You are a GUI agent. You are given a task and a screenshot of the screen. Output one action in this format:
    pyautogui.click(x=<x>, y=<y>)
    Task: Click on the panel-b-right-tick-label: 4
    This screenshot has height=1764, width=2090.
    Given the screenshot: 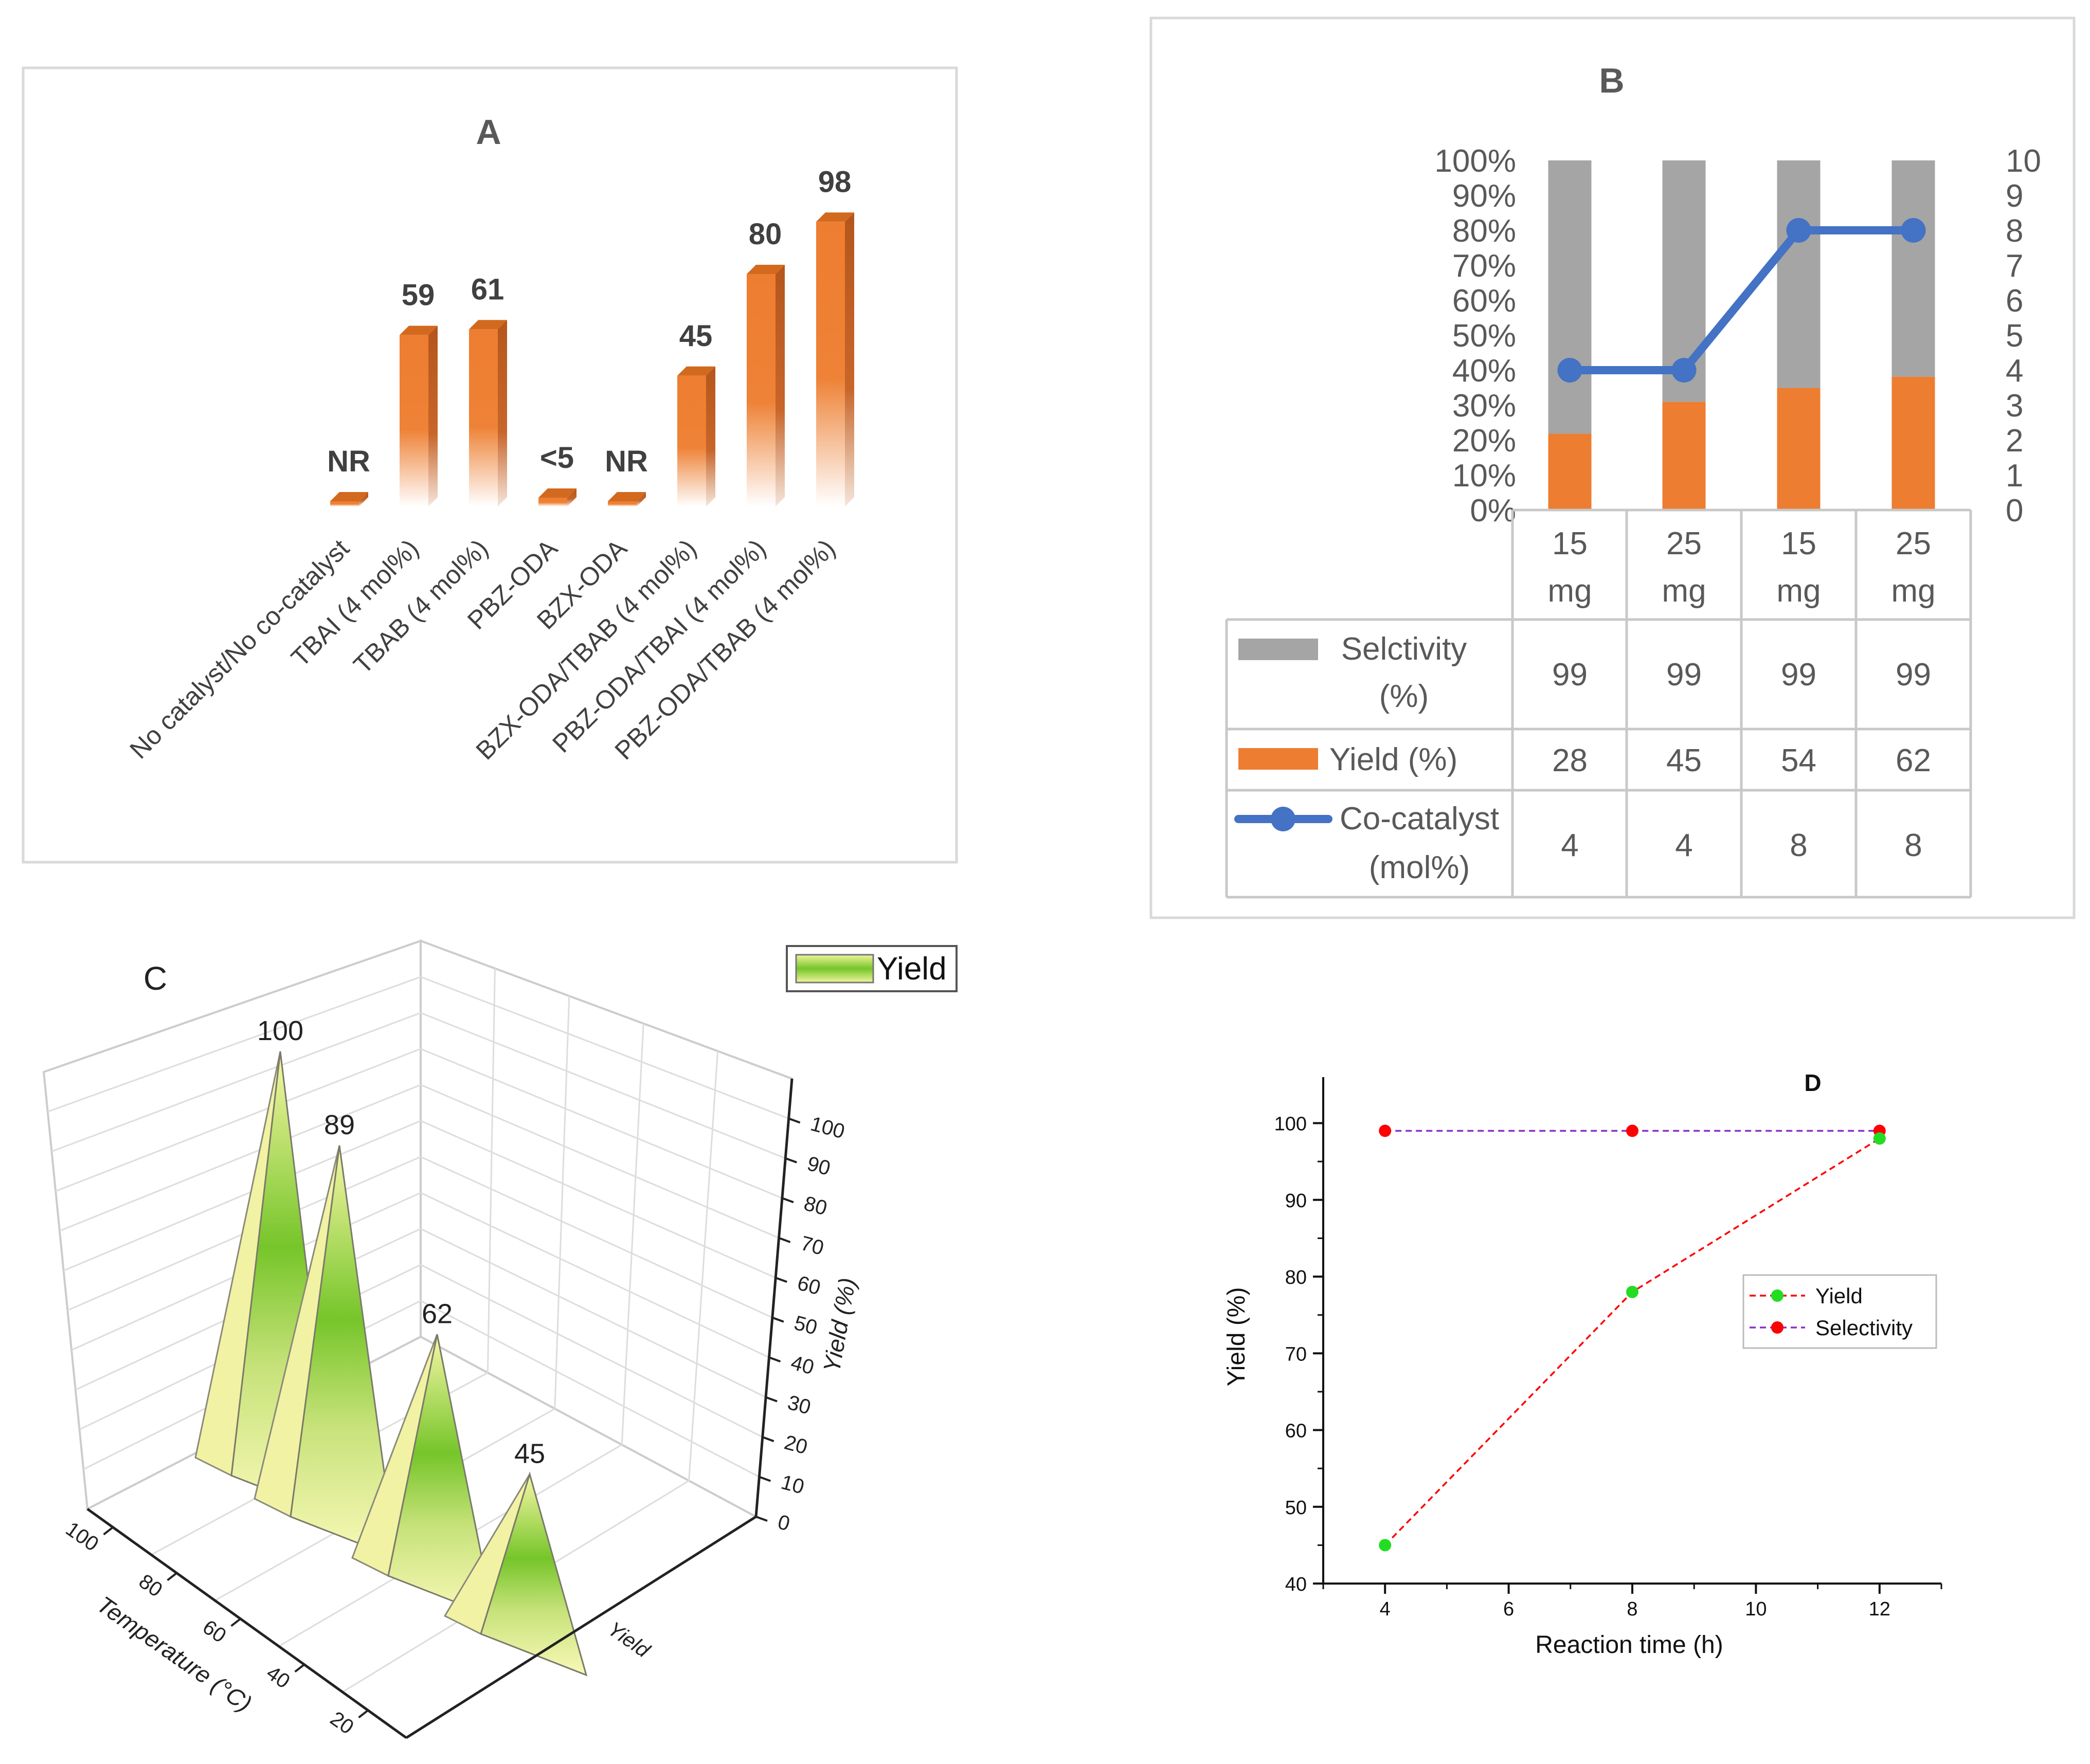 What is the action you would take?
    pyautogui.click(x=2014, y=371)
    